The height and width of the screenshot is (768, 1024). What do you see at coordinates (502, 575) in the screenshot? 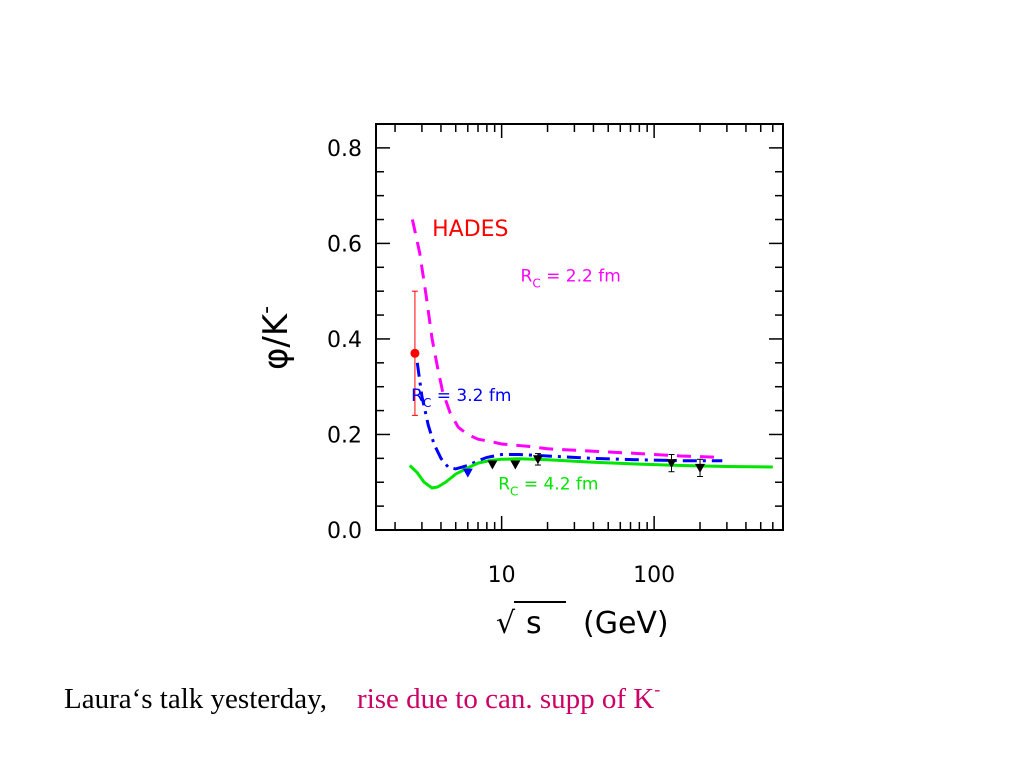
I see `x-tick-label: 10` at bounding box center [502, 575].